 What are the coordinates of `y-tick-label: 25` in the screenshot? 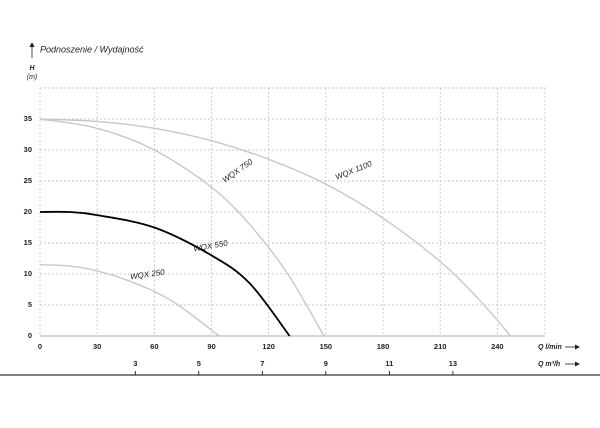 It's located at (28, 180).